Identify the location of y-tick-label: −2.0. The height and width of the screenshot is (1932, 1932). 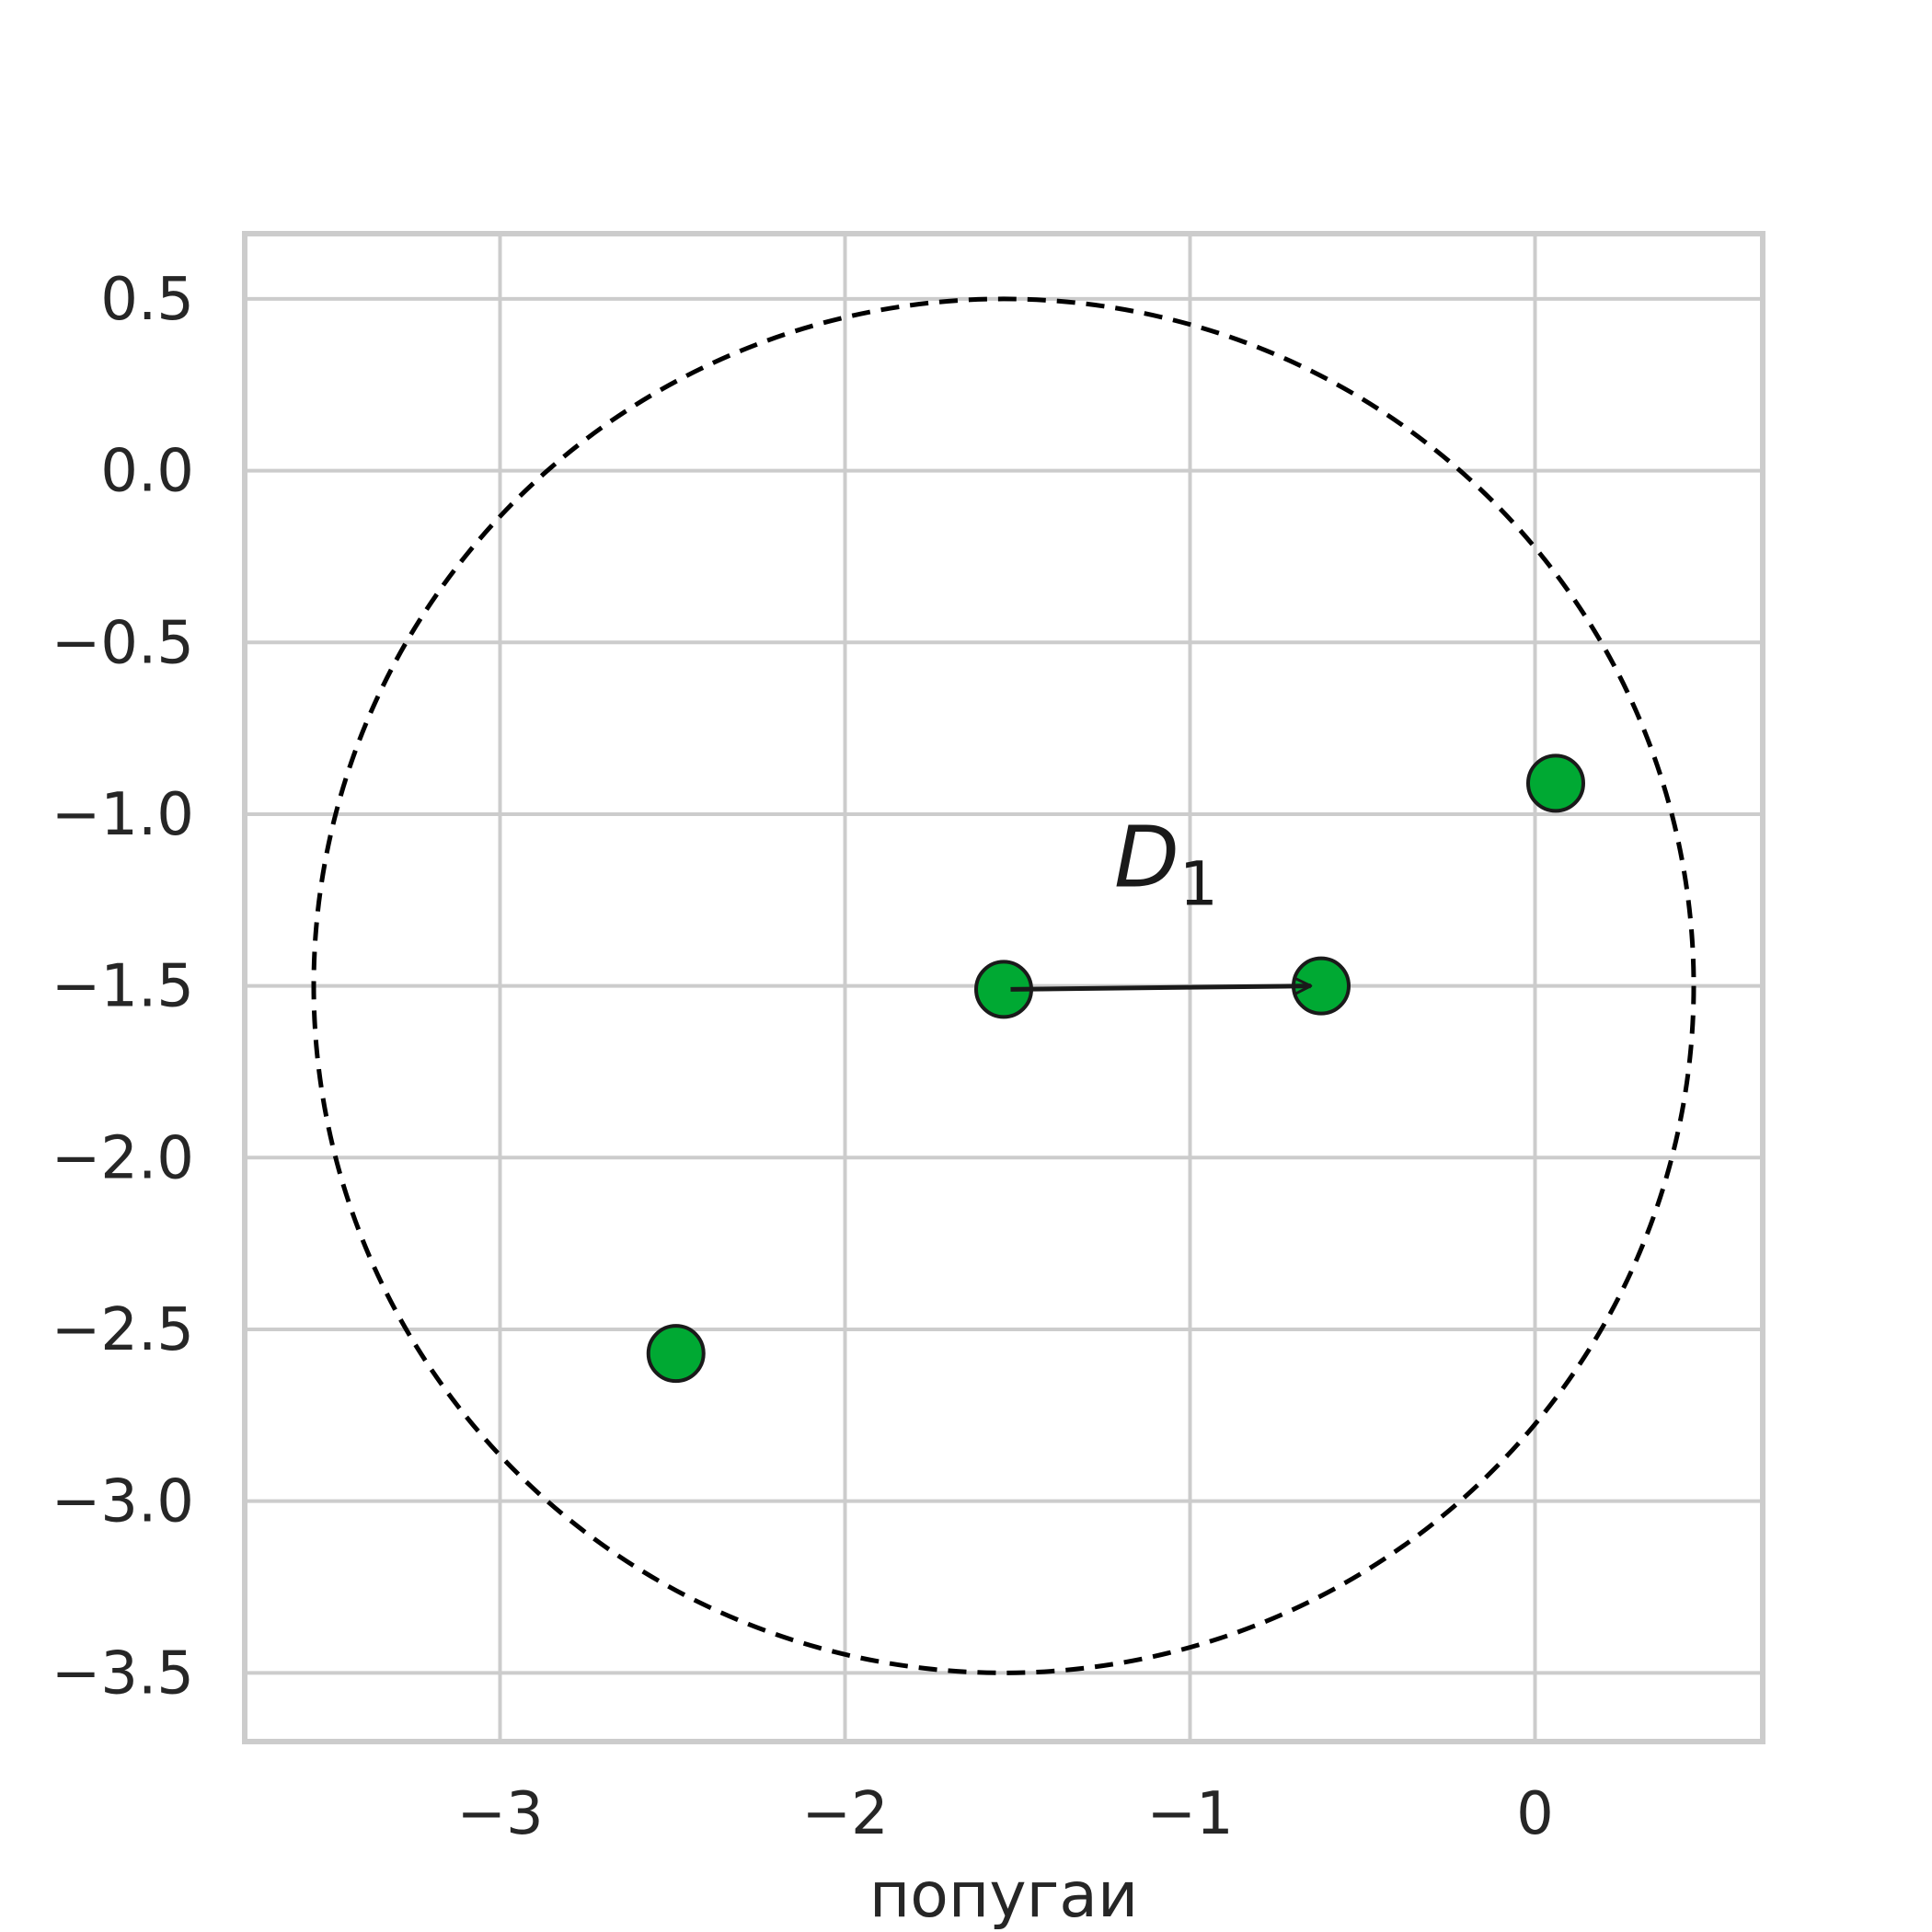
(123, 1158).